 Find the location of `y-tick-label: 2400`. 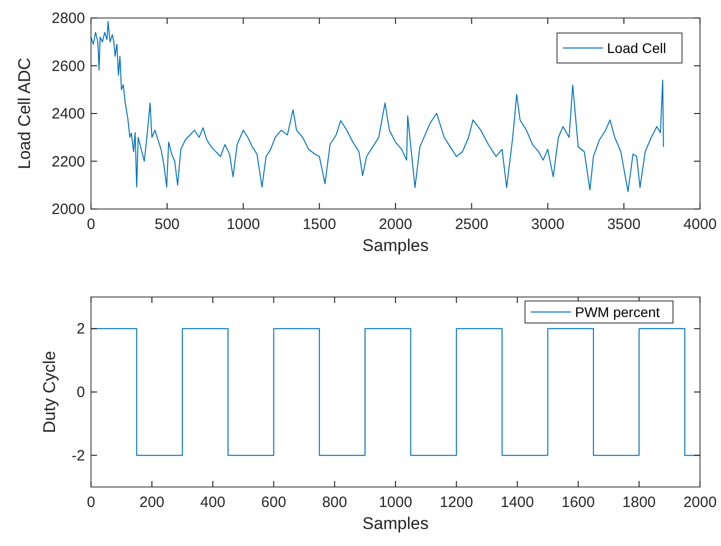

y-tick-label: 2400 is located at coordinates (68, 114).